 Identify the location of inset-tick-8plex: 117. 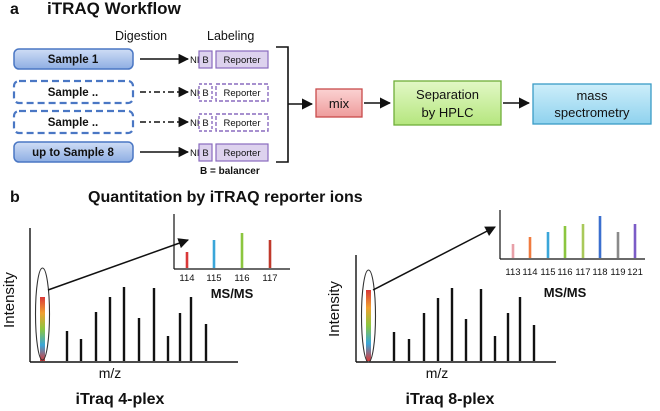
(582, 272).